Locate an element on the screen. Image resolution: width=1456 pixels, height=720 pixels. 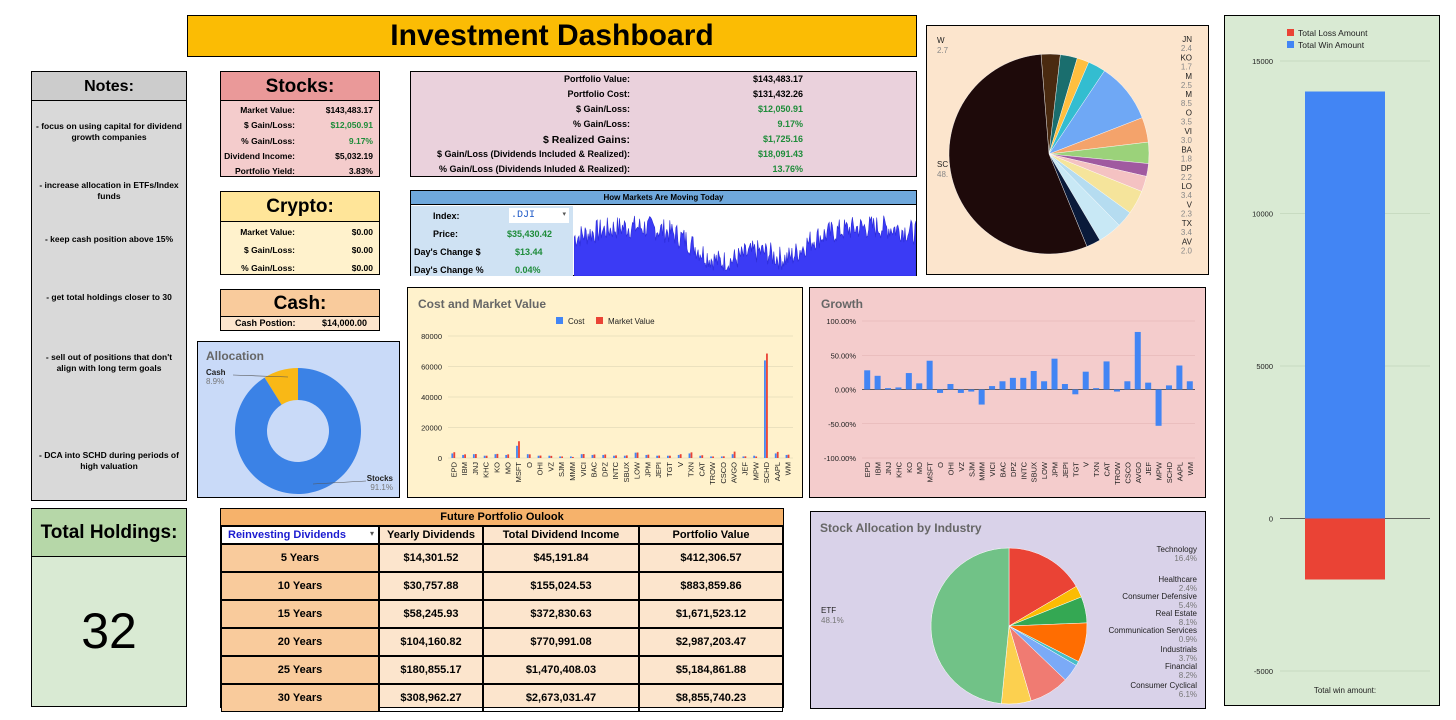
legend-label: Market Value is located at coordinates (631, 321).